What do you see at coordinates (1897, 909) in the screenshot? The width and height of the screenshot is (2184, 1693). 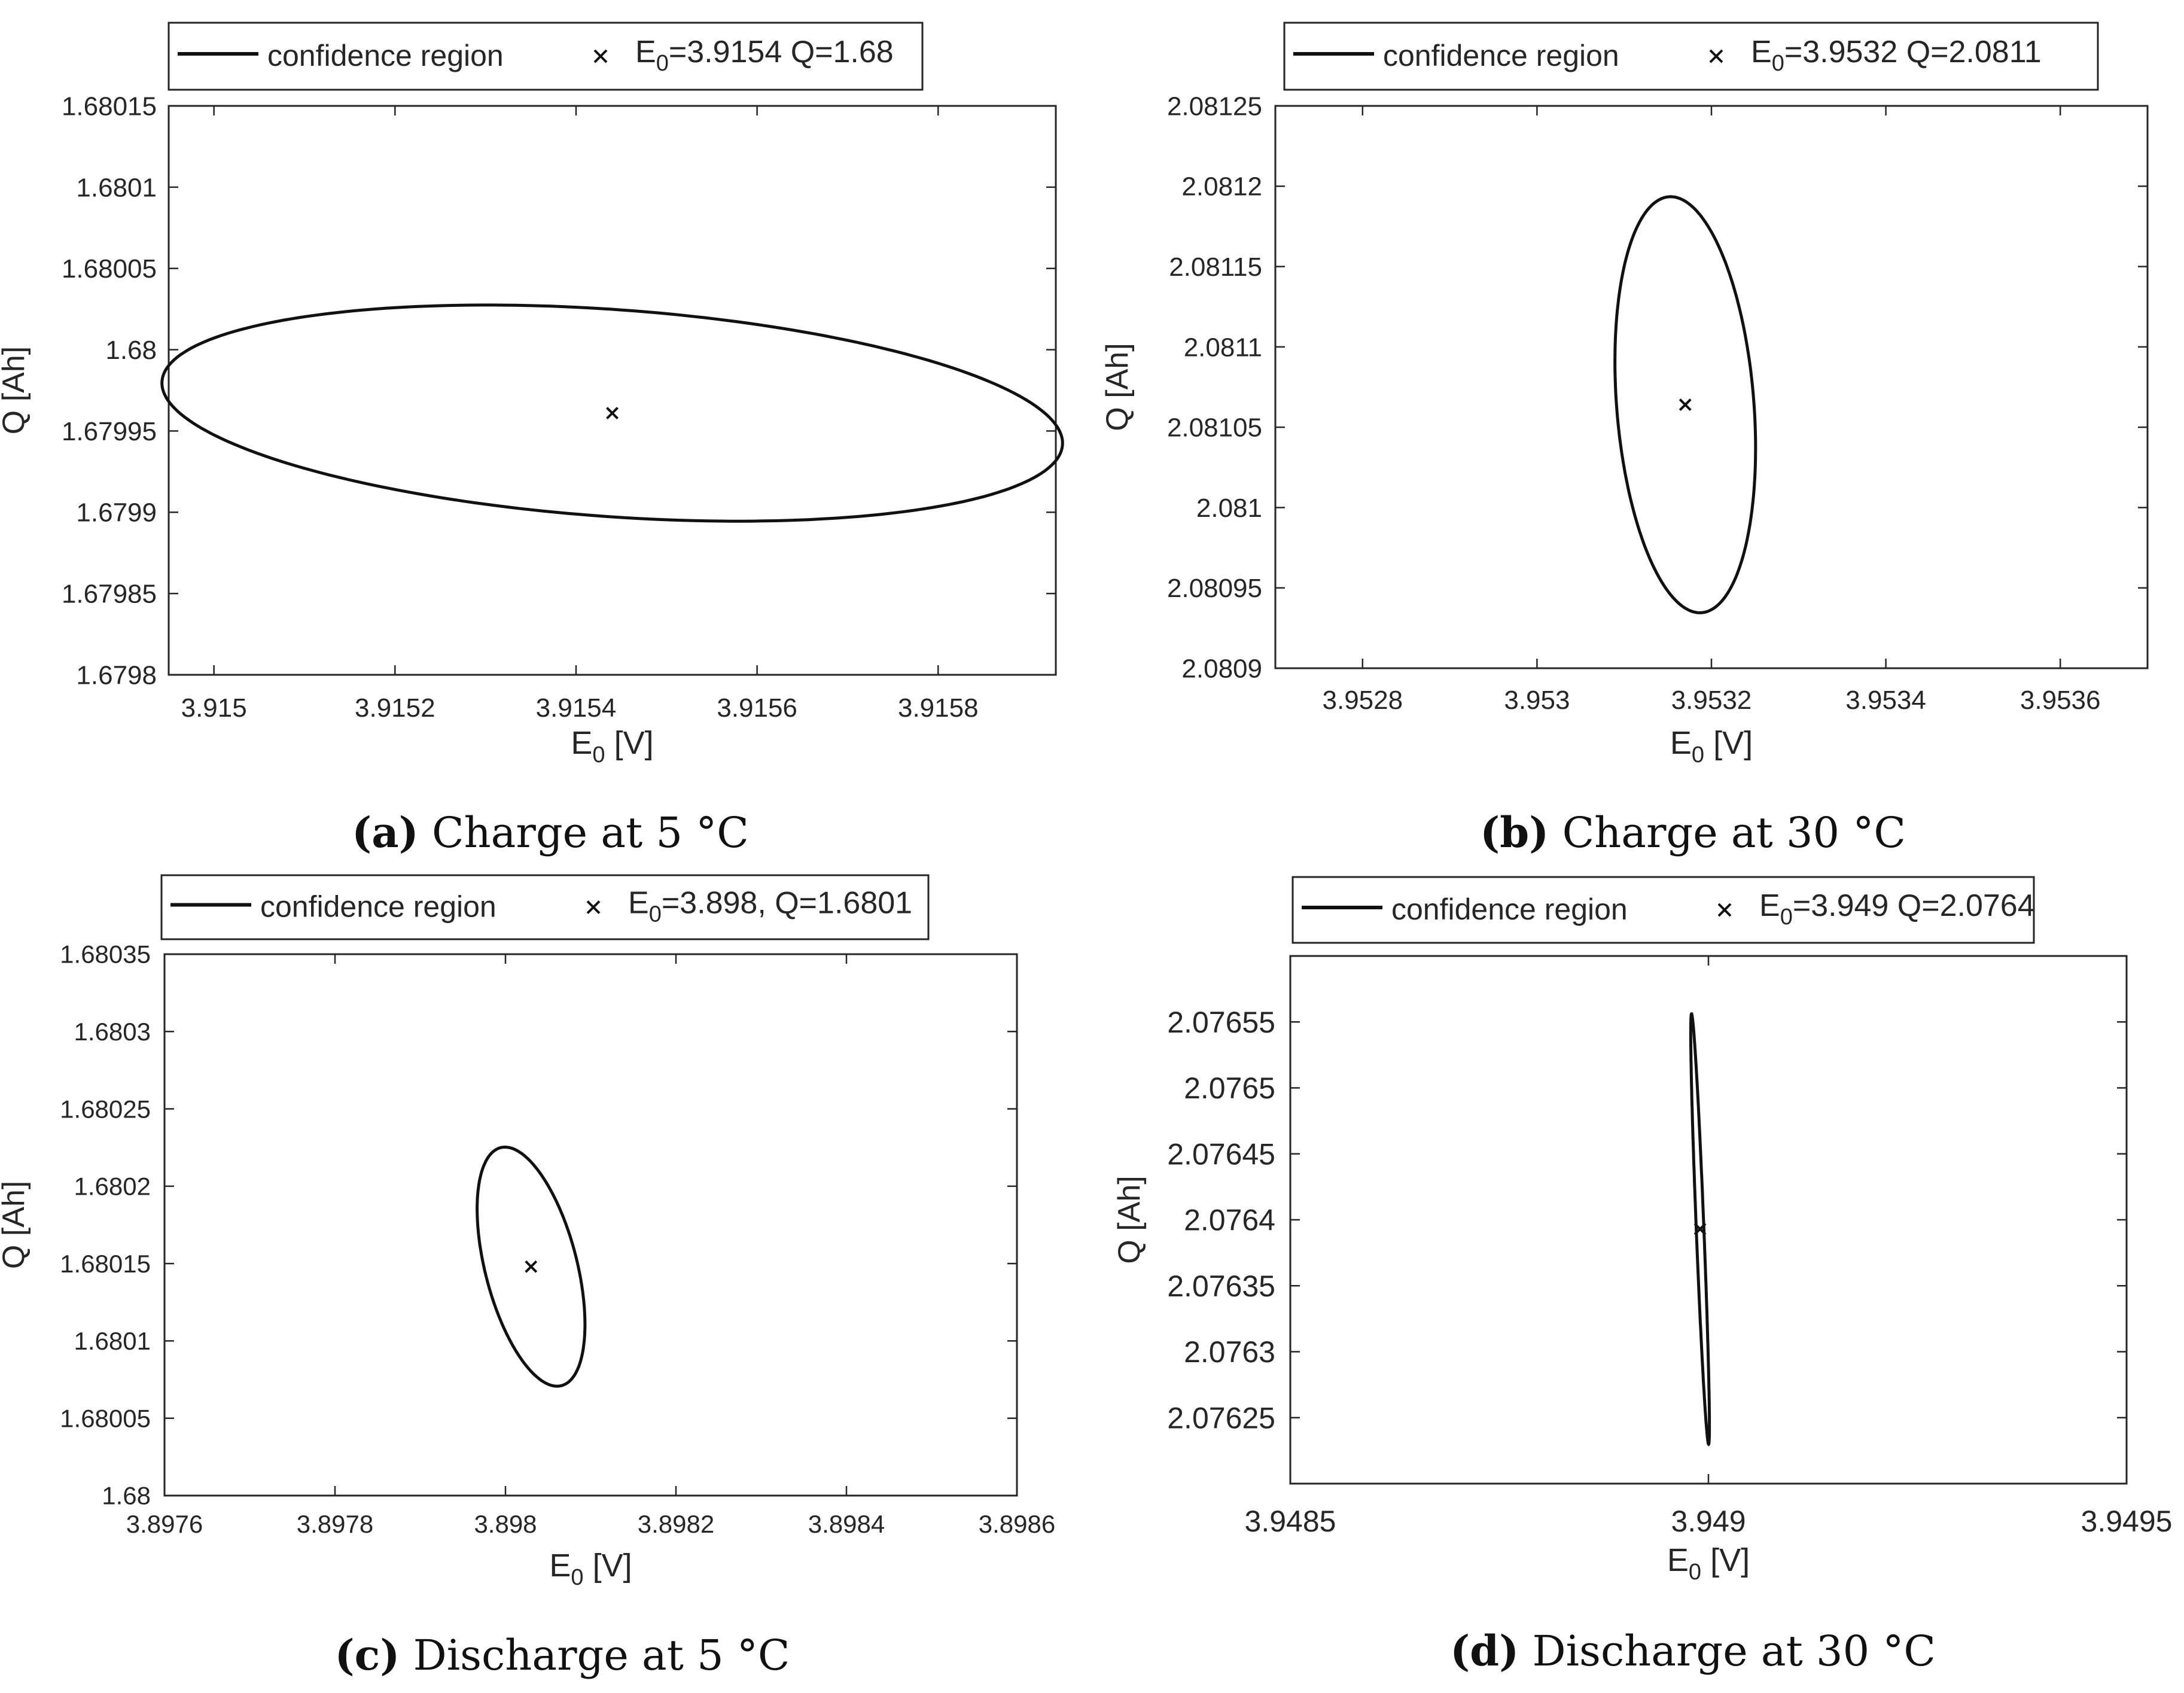 I see `legend-marker-label-d: E0=3.949 Q=2.0764` at bounding box center [1897, 909].